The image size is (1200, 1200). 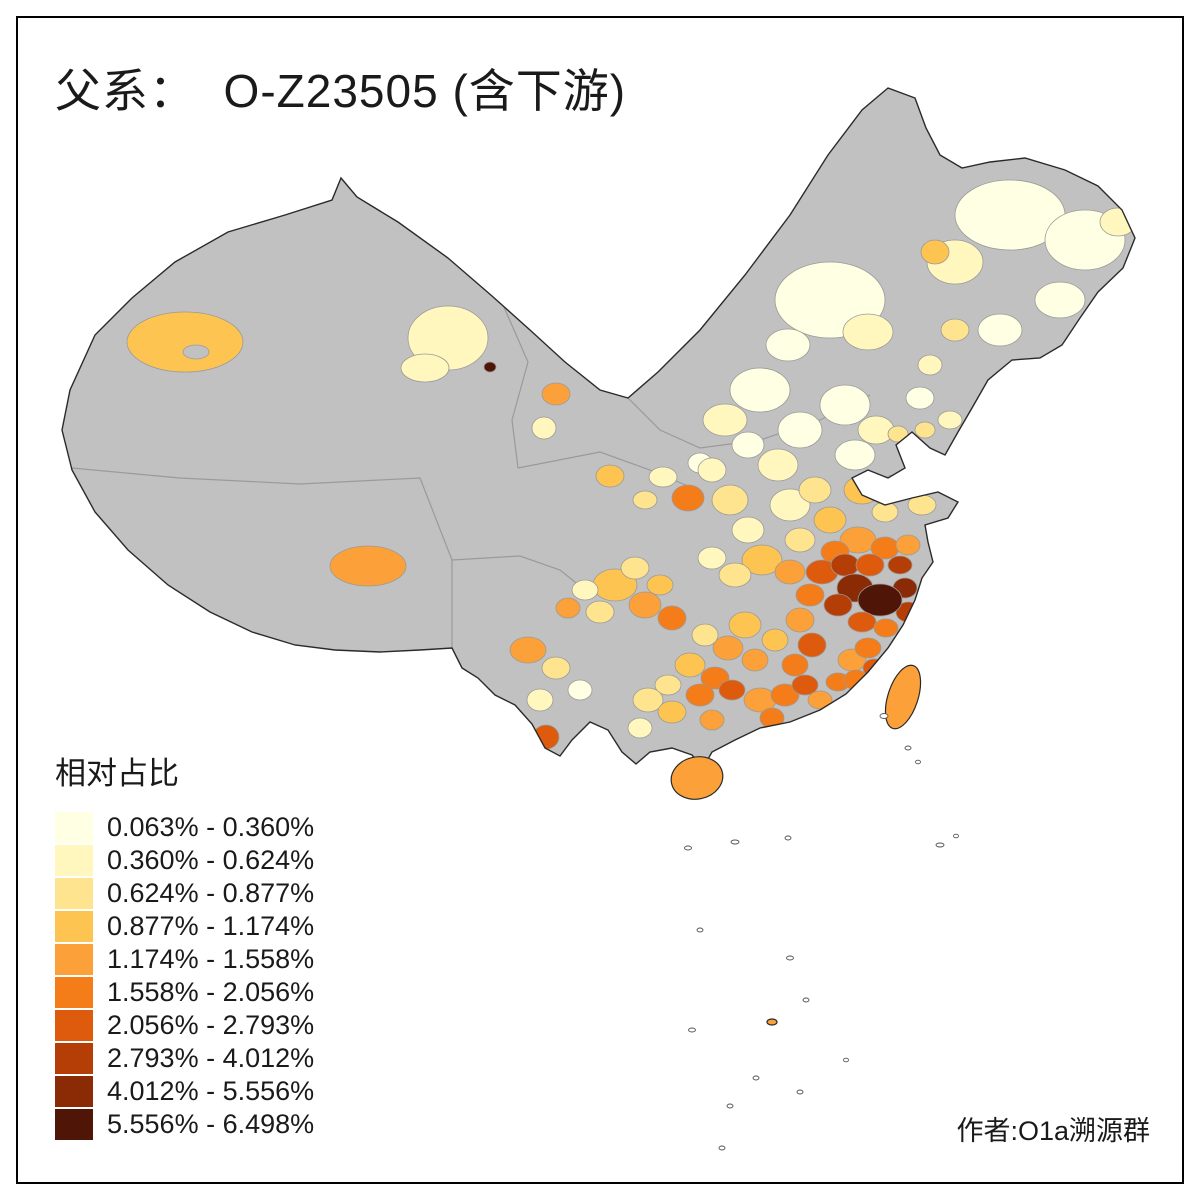 What do you see at coordinates (211, 827) in the screenshot?
I see `legend-label: 0.063% - 0.360%` at bounding box center [211, 827].